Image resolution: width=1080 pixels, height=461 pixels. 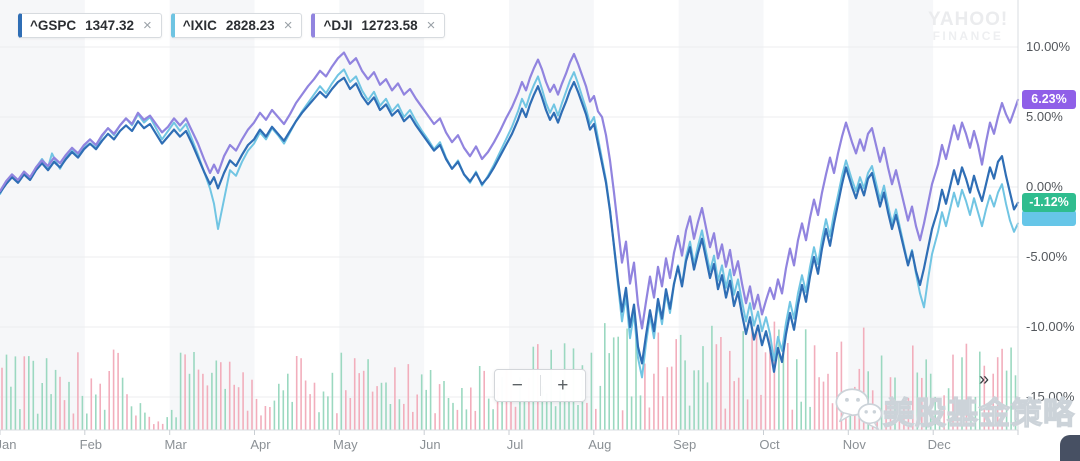 I want to click on symbol-name: ^GSPC, so click(x=53, y=25).